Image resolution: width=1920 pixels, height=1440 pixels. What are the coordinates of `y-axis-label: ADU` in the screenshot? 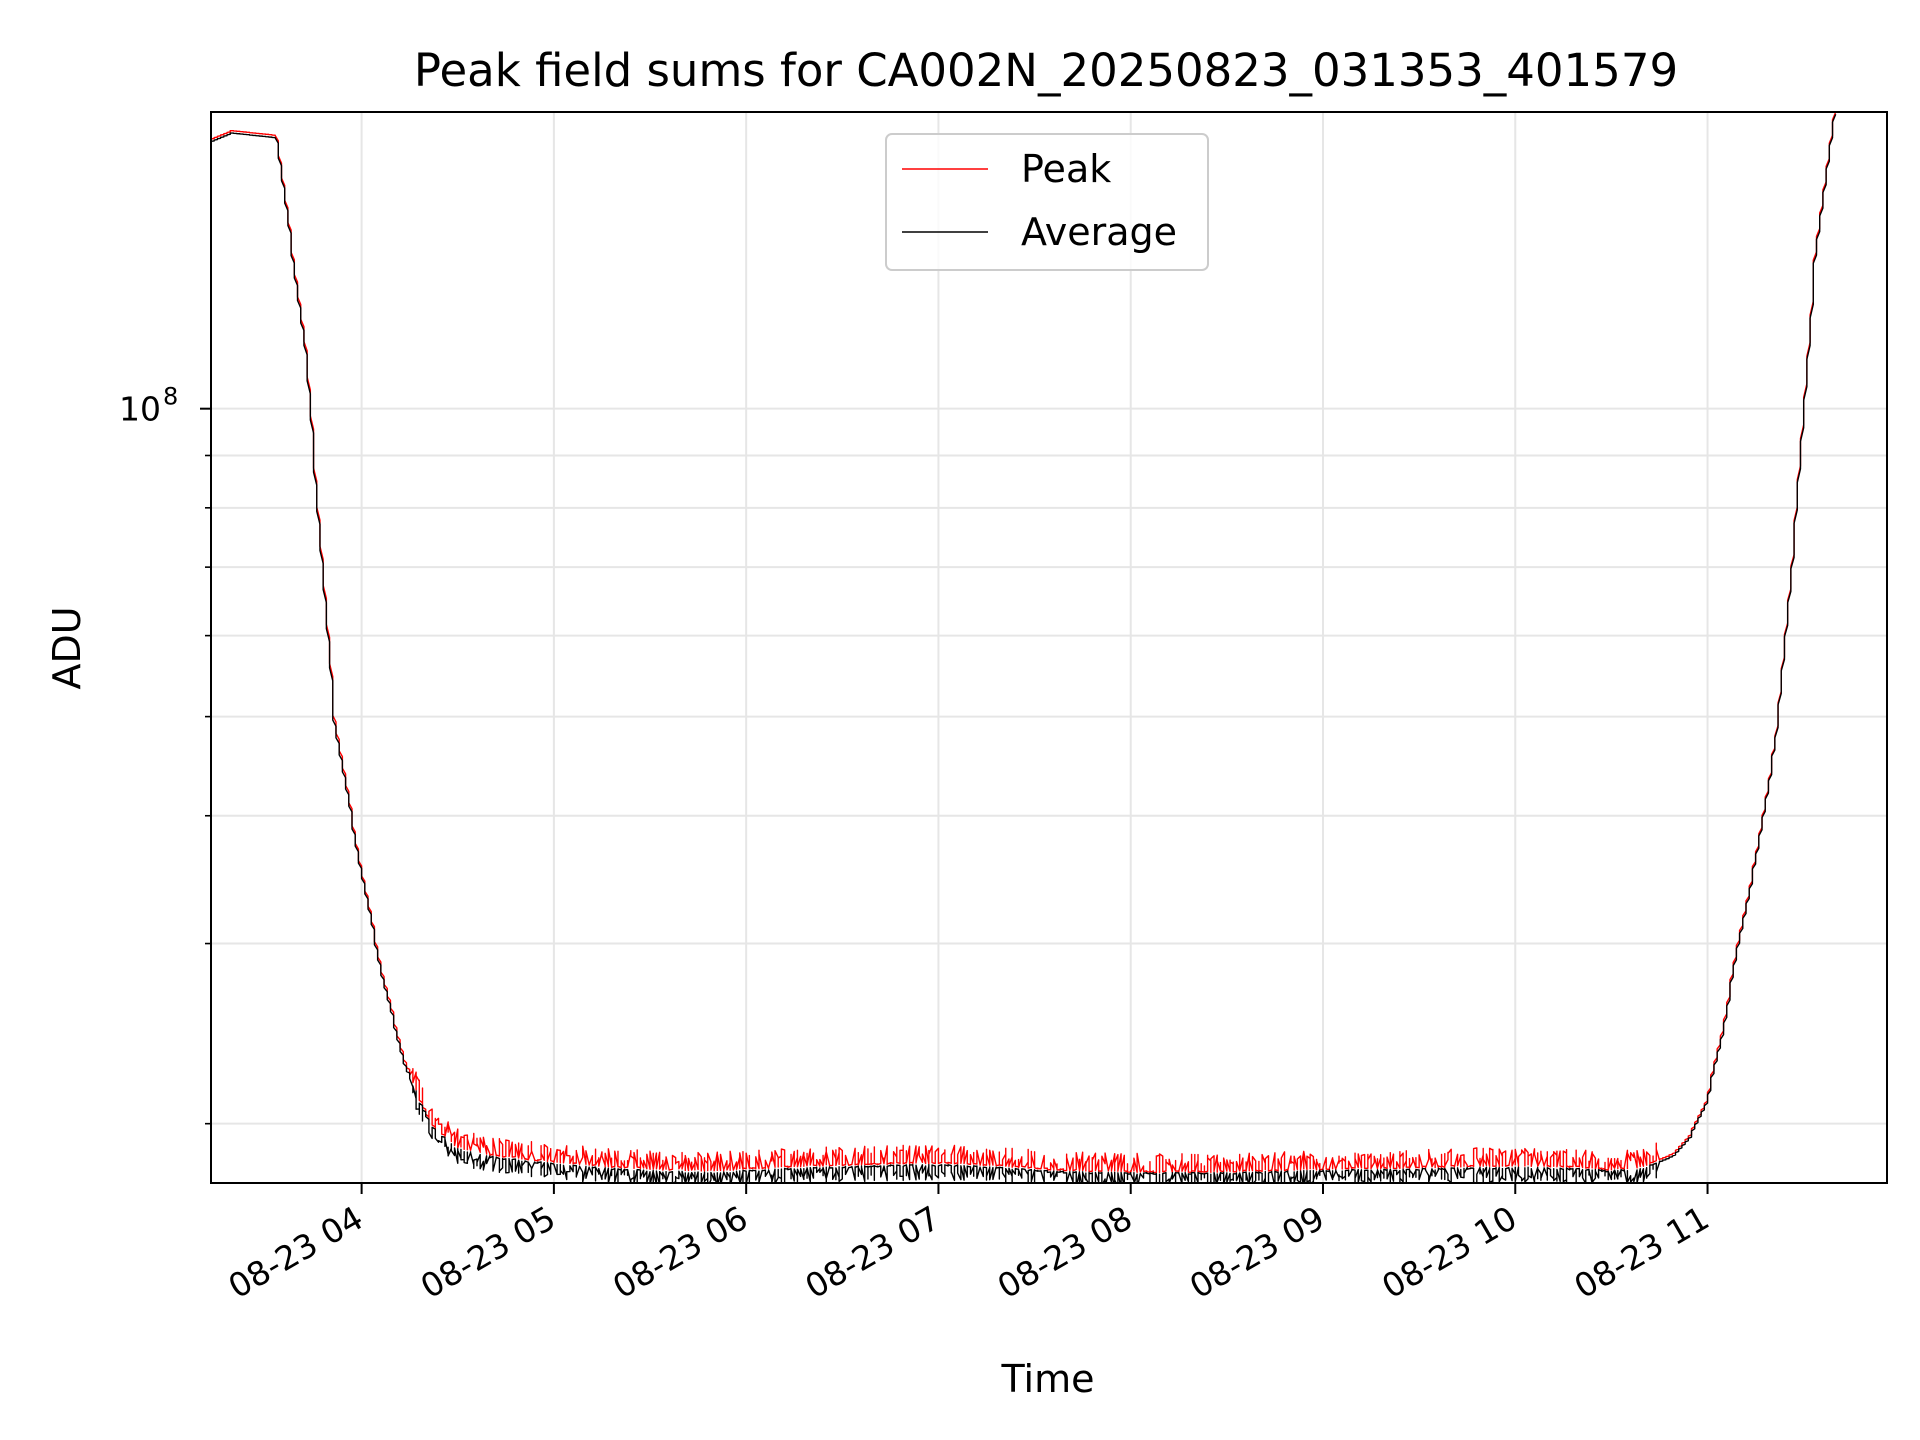 It's located at (67, 647).